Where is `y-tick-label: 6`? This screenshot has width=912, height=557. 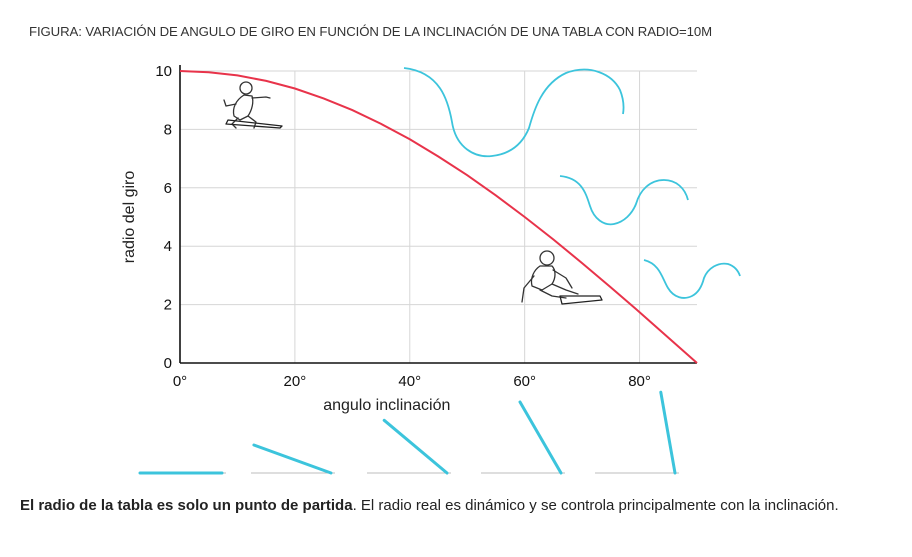 y-tick-label: 6 is located at coordinates (168, 188).